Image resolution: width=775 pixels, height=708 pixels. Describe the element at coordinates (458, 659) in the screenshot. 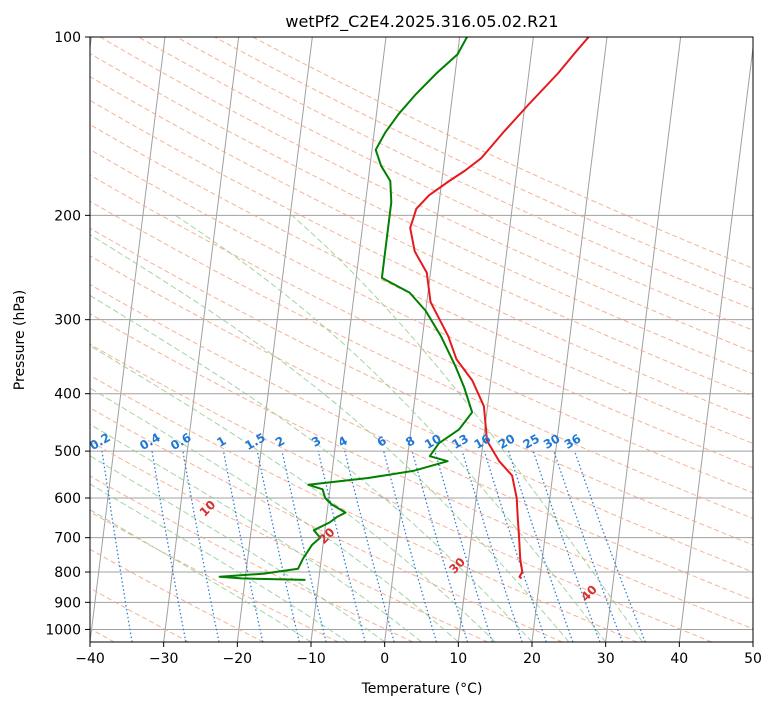

I see `x-tick-label: 10` at that location.